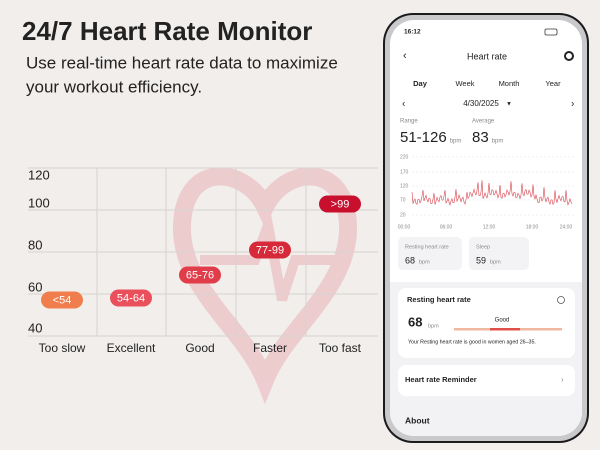 This screenshot has width=600, height=450. I want to click on card-label: Sleep, so click(483, 247).